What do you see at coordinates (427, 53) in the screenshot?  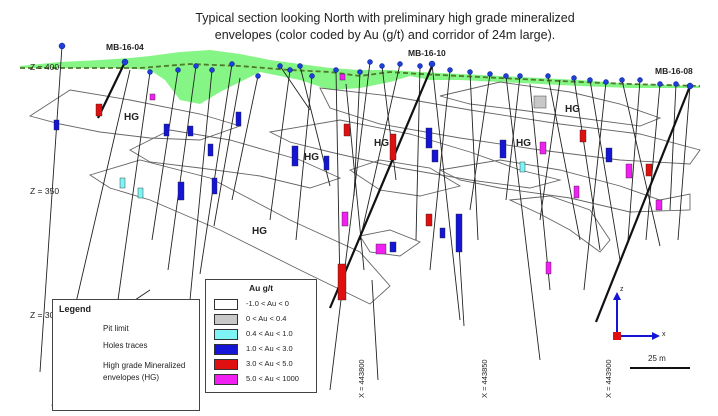 I see `hole-label-mb-16-10: MB-16-10` at bounding box center [427, 53].